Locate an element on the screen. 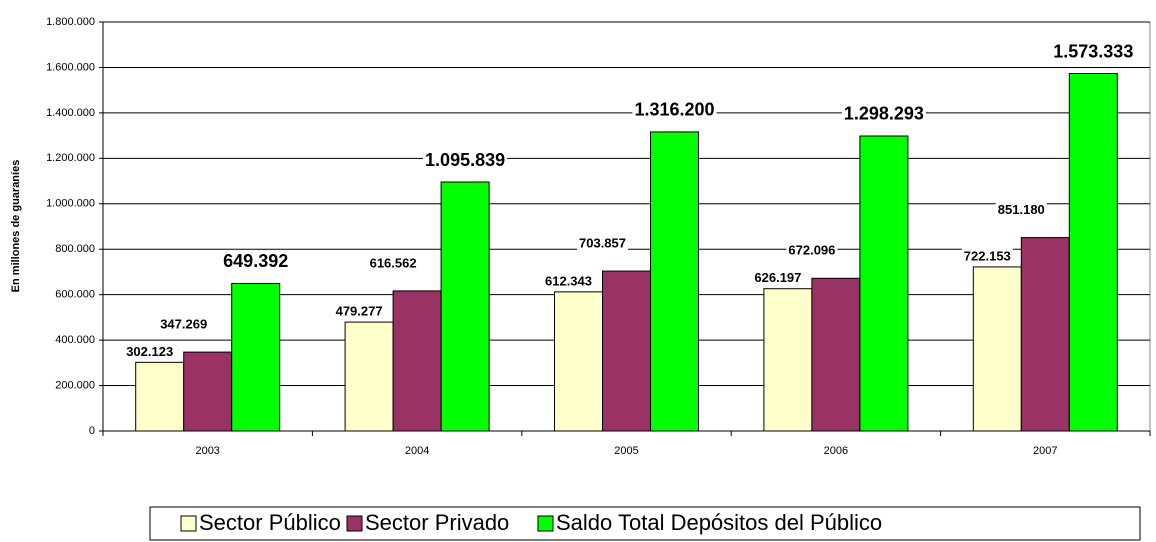  value-label: 672.096 is located at coordinates (811, 250).